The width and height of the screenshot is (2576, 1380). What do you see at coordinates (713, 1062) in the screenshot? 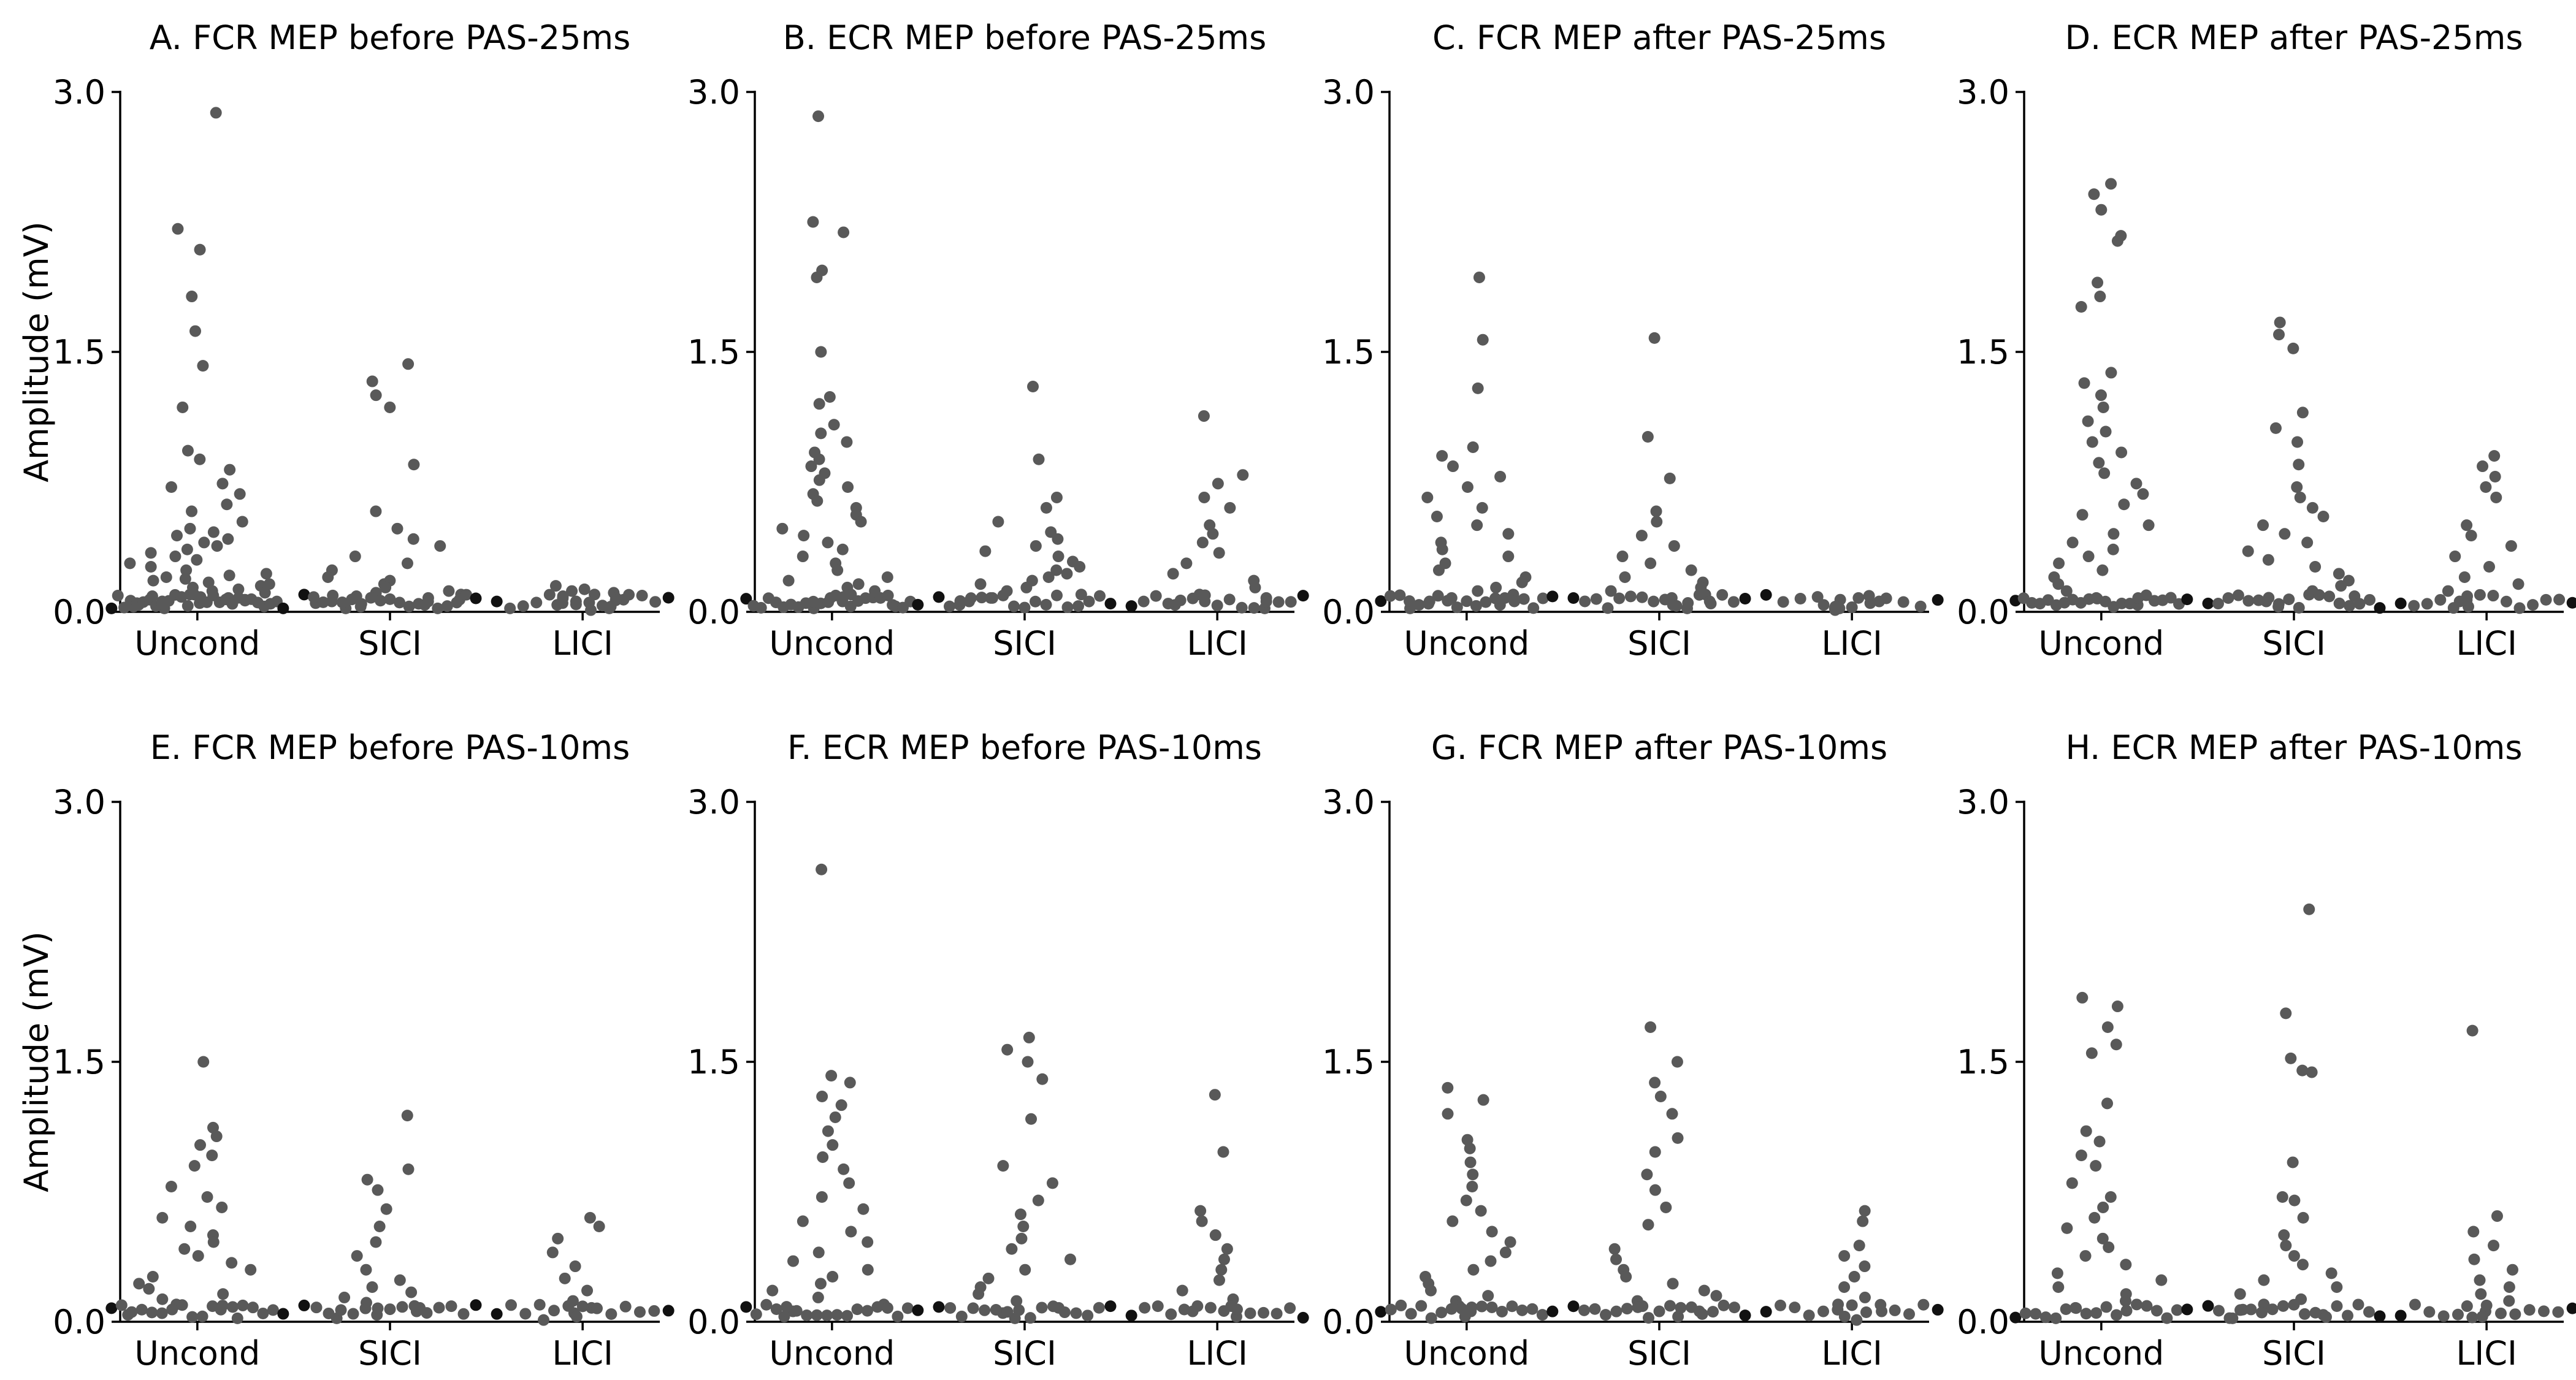
I see `y-tick-label: 1.5` at bounding box center [713, 1062].